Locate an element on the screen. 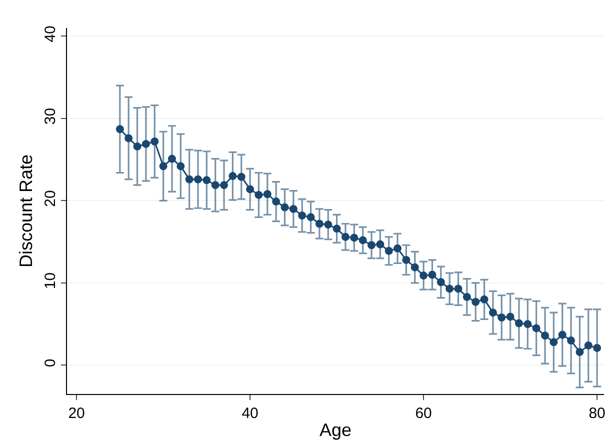  x-tick-label: 60 is located at coordinates (423, 413).